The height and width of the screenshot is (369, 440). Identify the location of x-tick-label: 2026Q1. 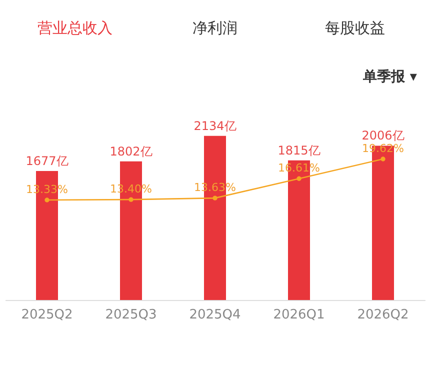
(299, 315).